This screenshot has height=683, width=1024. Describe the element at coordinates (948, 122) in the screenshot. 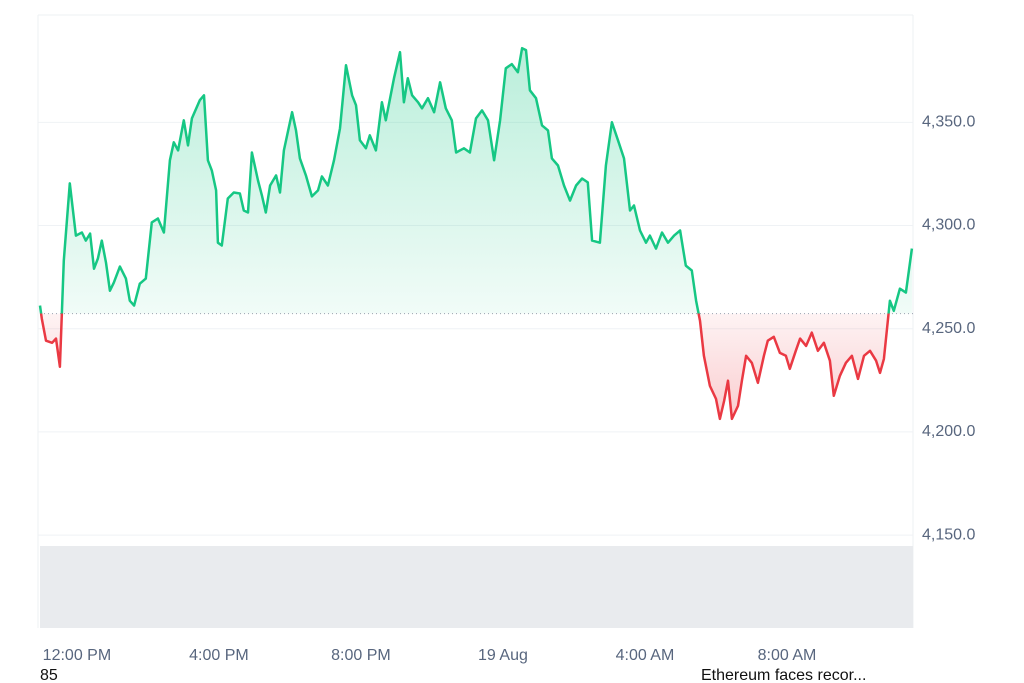

I see `y-tick-label: 4,350.0` at that location.